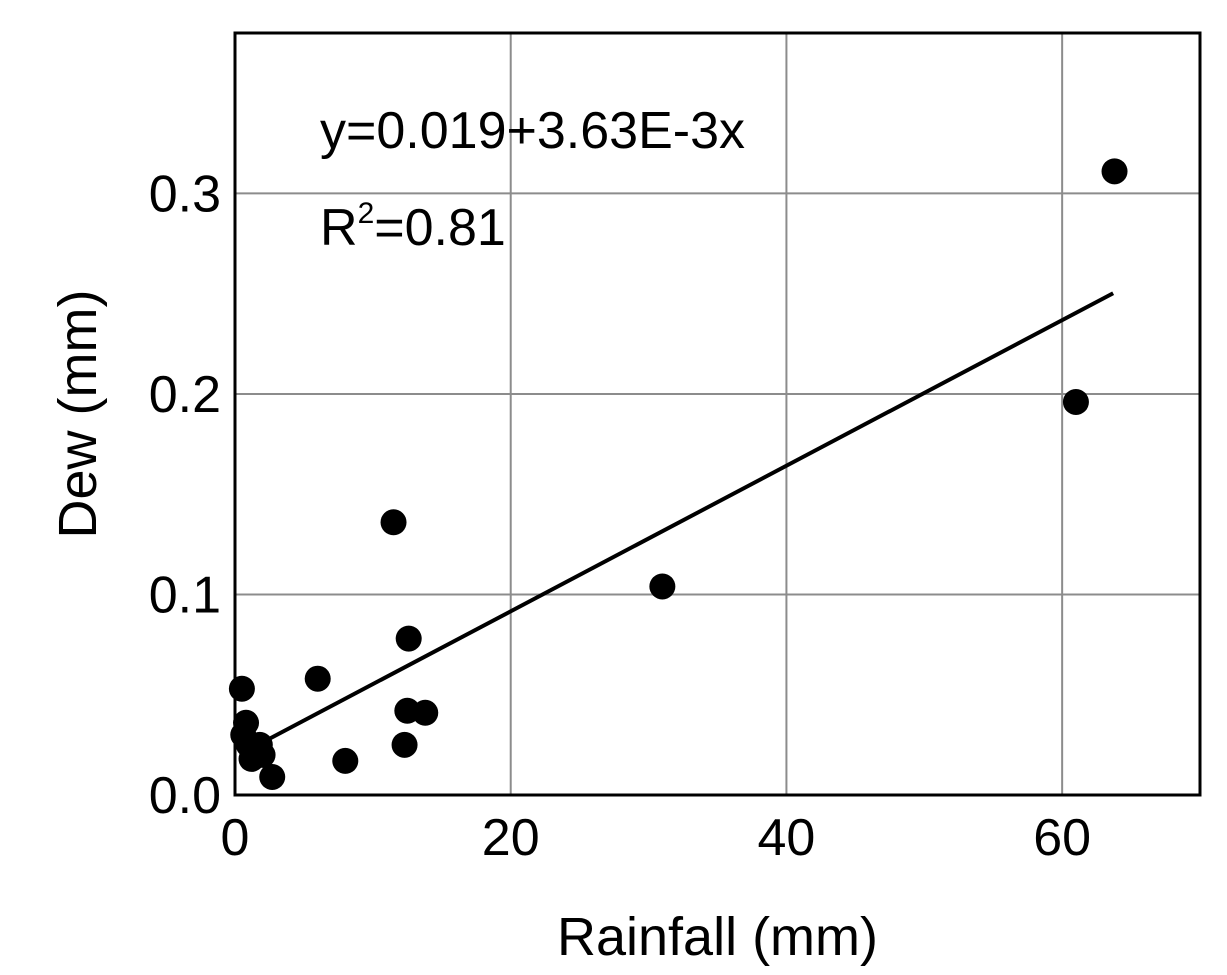  What do you see at coordinates (440, 228) in the screenshot?
I see `r-squared-value: =0.81` at bounding box center [440, 228].